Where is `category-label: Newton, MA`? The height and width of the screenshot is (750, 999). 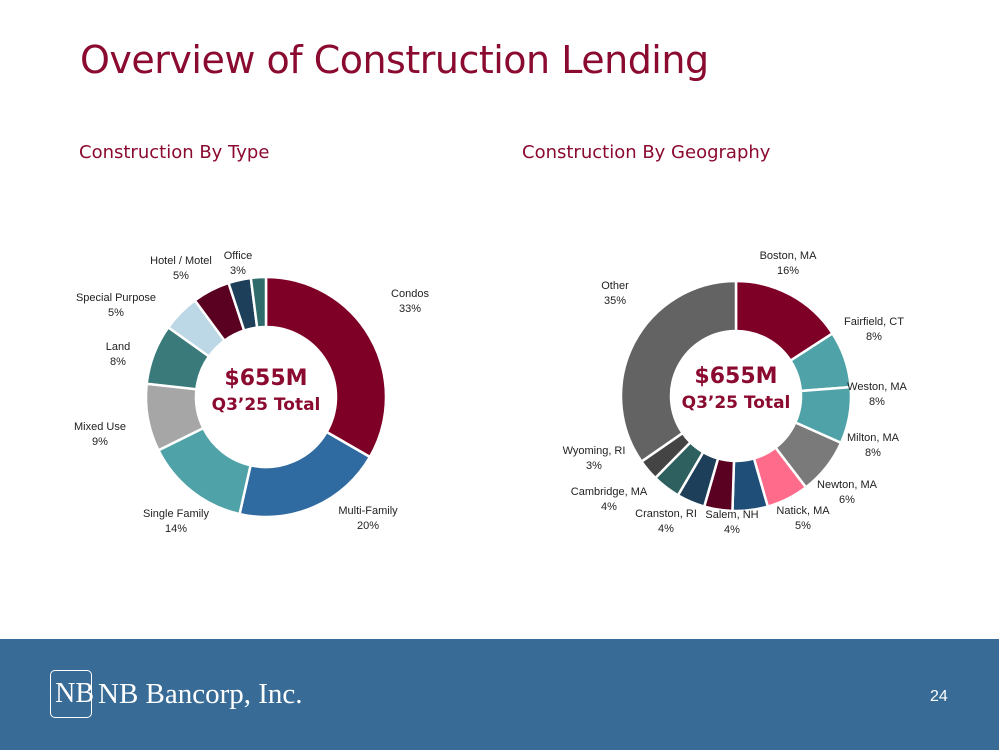 category-label: Newton, MA is located at coordinates (847, 485).